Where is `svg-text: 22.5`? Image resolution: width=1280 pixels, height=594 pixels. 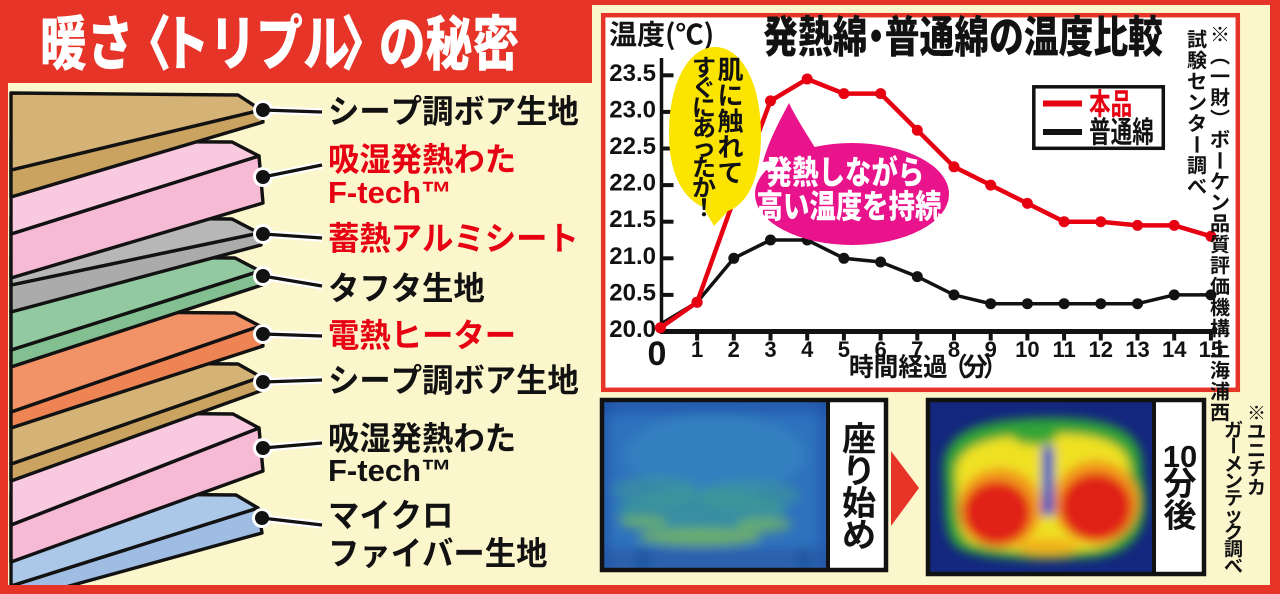 svg-text: 22.5 is located at coordinates (632, 146).